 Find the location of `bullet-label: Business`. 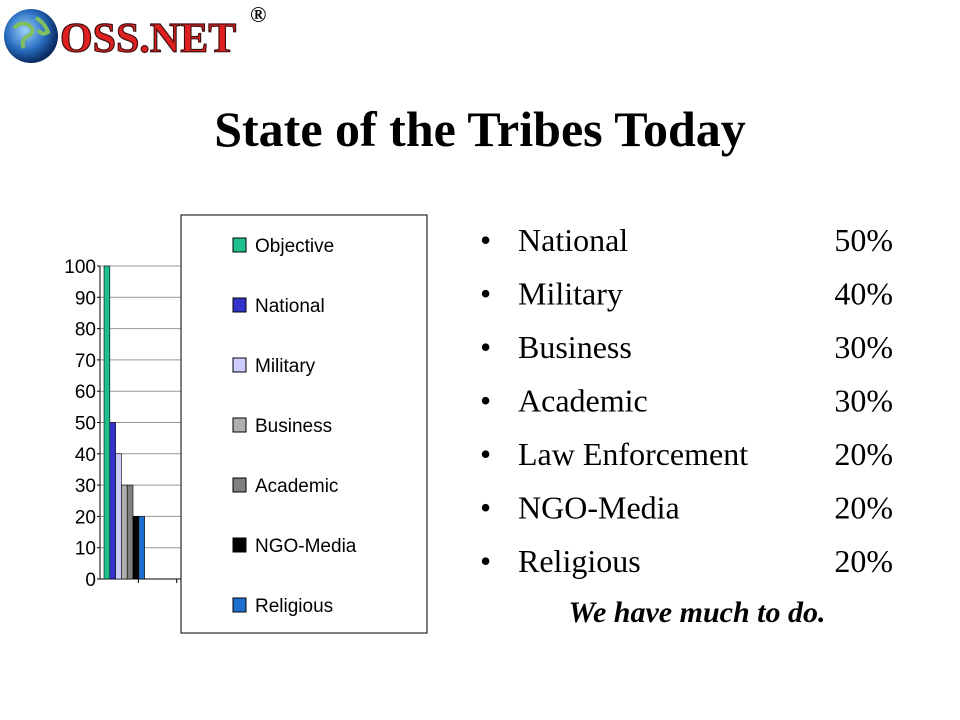

bullet-label: Business is located at coordinates (575, 347).